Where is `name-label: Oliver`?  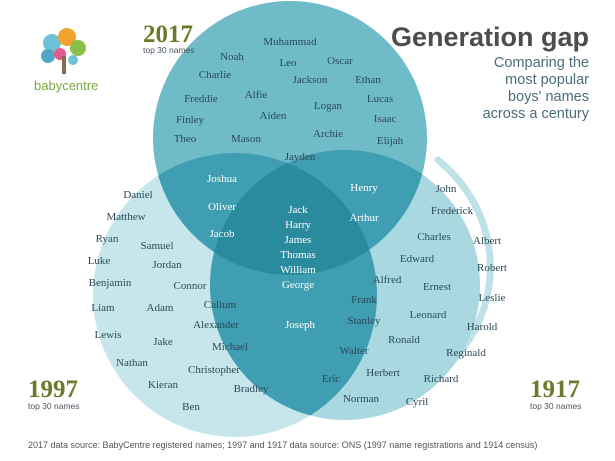 name-label: Oliver is located at coordinates (222, 207).